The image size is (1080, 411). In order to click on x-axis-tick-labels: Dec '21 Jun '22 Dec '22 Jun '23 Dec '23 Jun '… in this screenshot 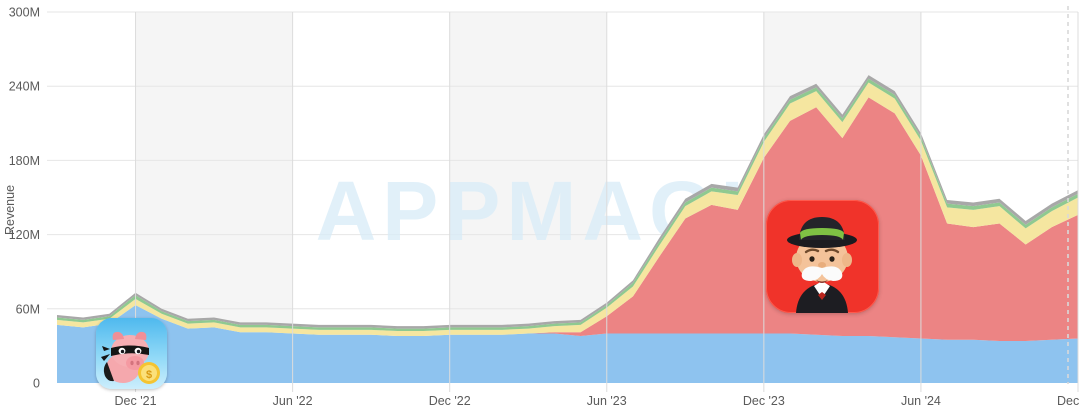, I will do `click(597, 401)`.